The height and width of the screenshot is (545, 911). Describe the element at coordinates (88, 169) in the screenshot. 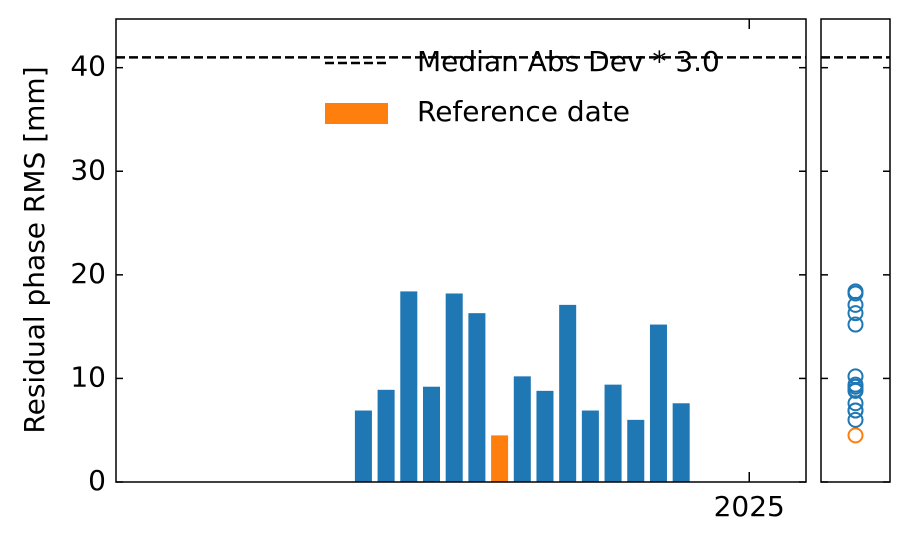

I see `y-tick-label: 30` at that location.